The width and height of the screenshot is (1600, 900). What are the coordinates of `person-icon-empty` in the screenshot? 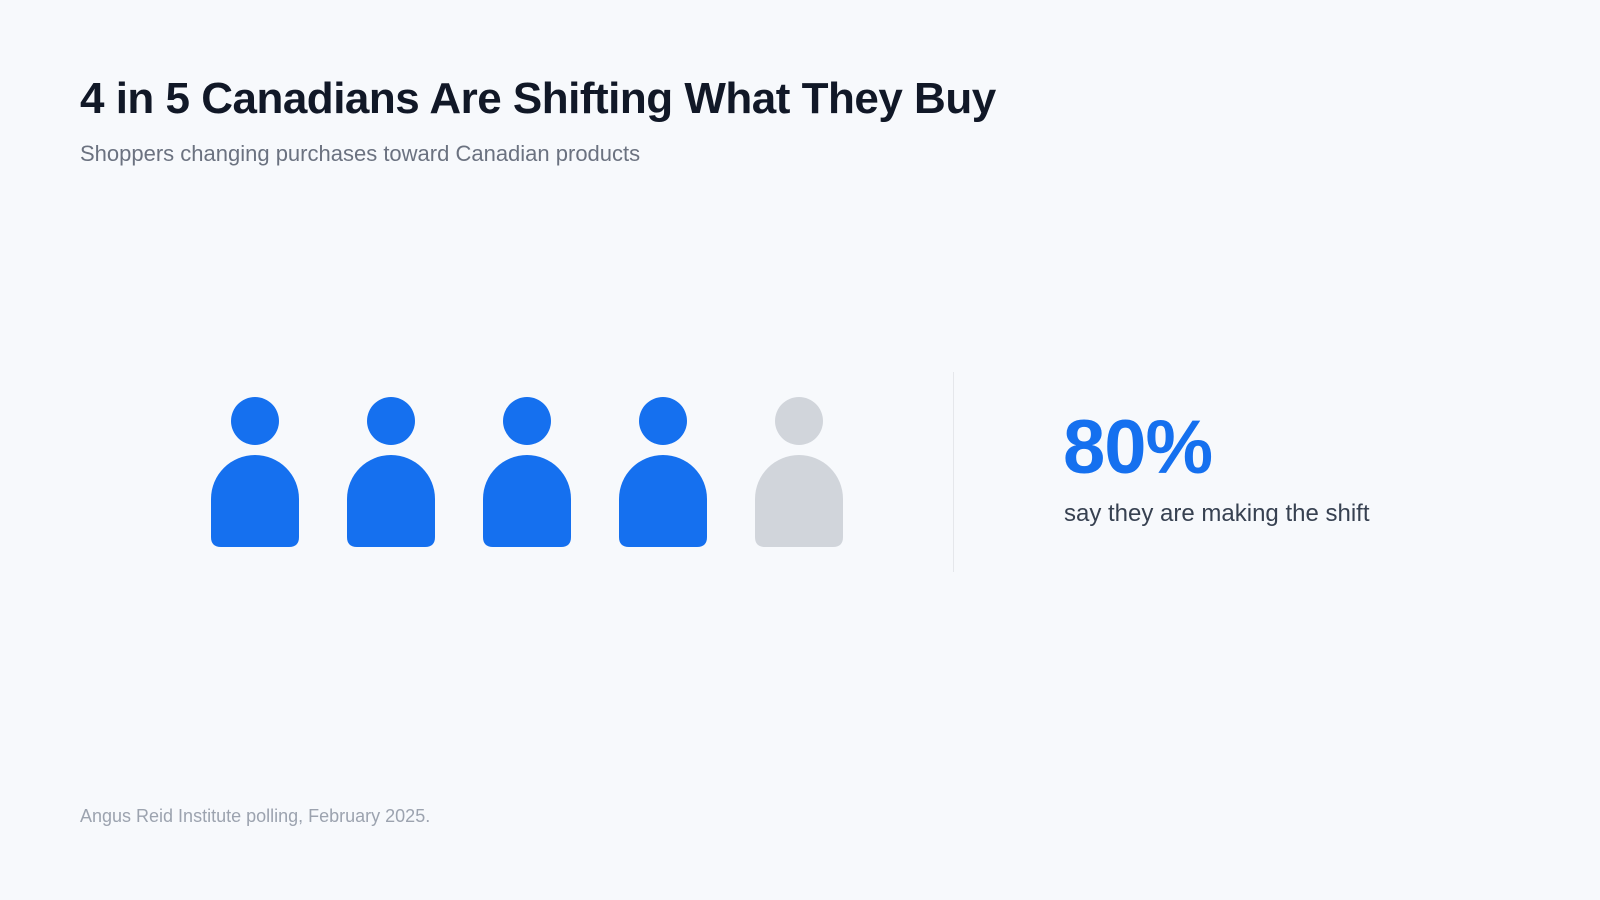 It's located at (799, 472).